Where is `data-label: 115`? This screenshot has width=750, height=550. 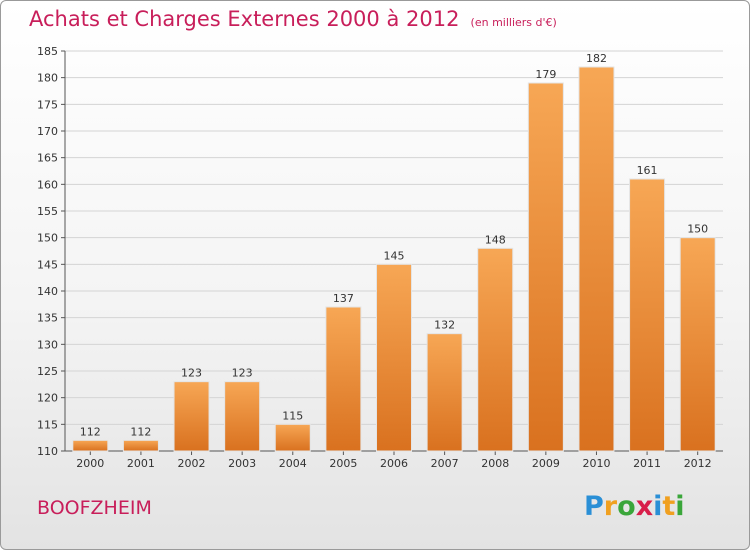 data-label: 115 is located at coordinates (292, 415).